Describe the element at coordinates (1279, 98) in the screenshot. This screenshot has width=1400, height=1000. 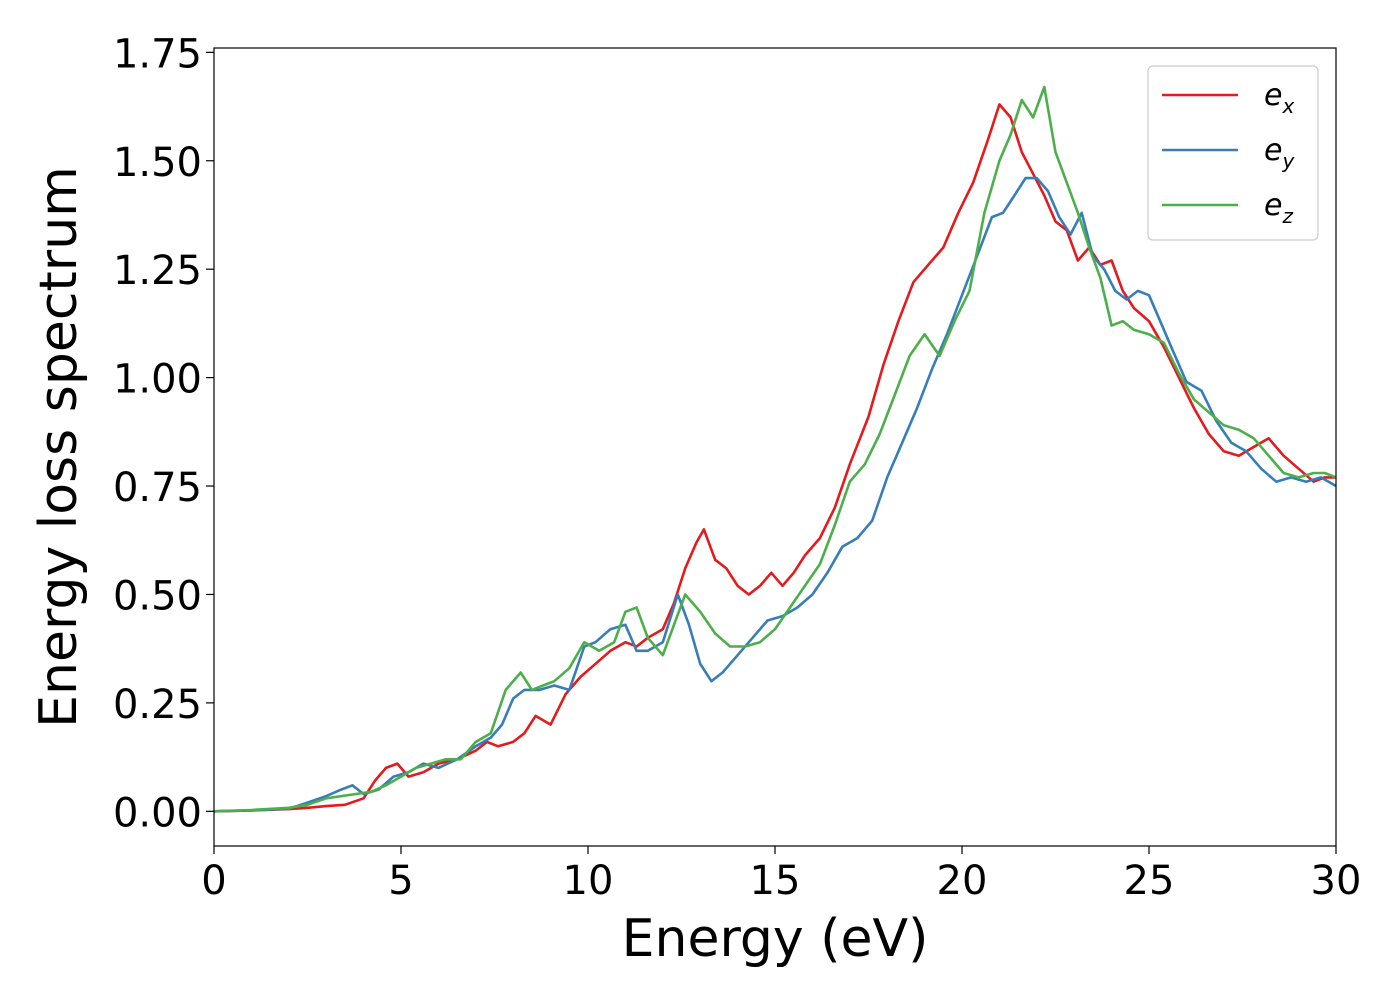
I see `legend-label: ex` at that location.